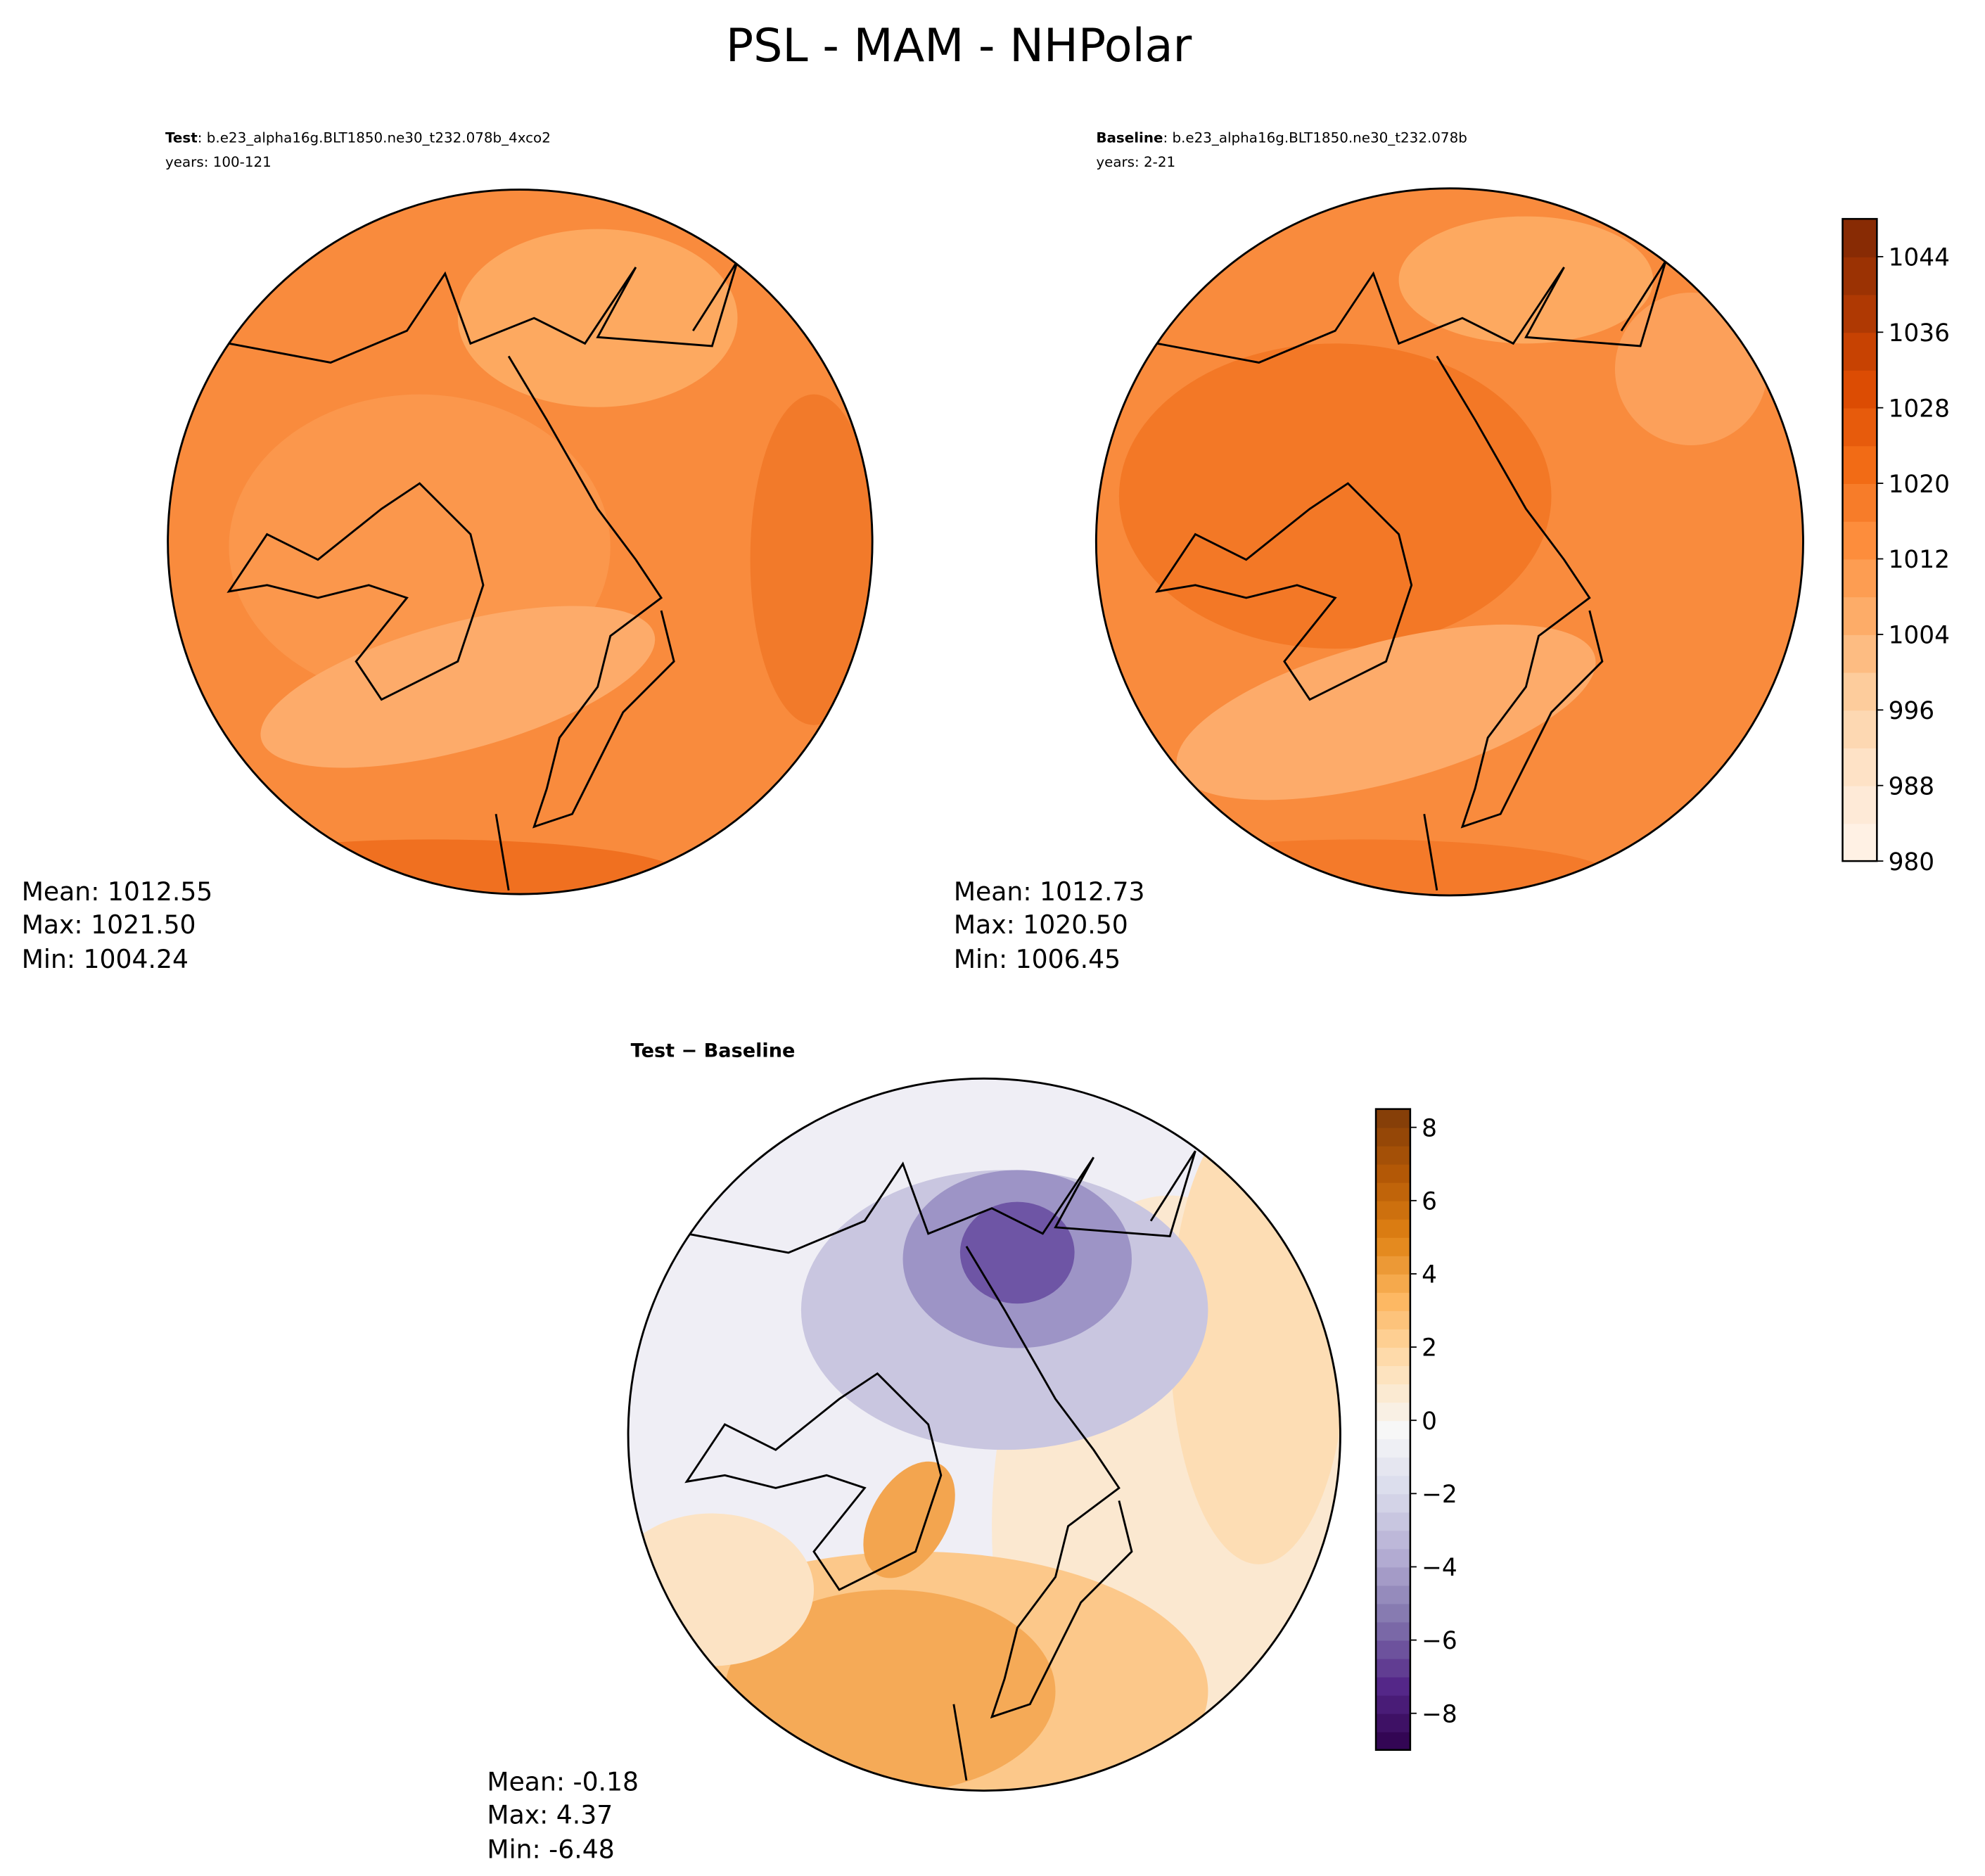 This screenshot has height=1876, width=1985. Describe the element at coordinates (1429, 1128) in the screenshot. I see `colorbar-tick-label: 8` at that location.